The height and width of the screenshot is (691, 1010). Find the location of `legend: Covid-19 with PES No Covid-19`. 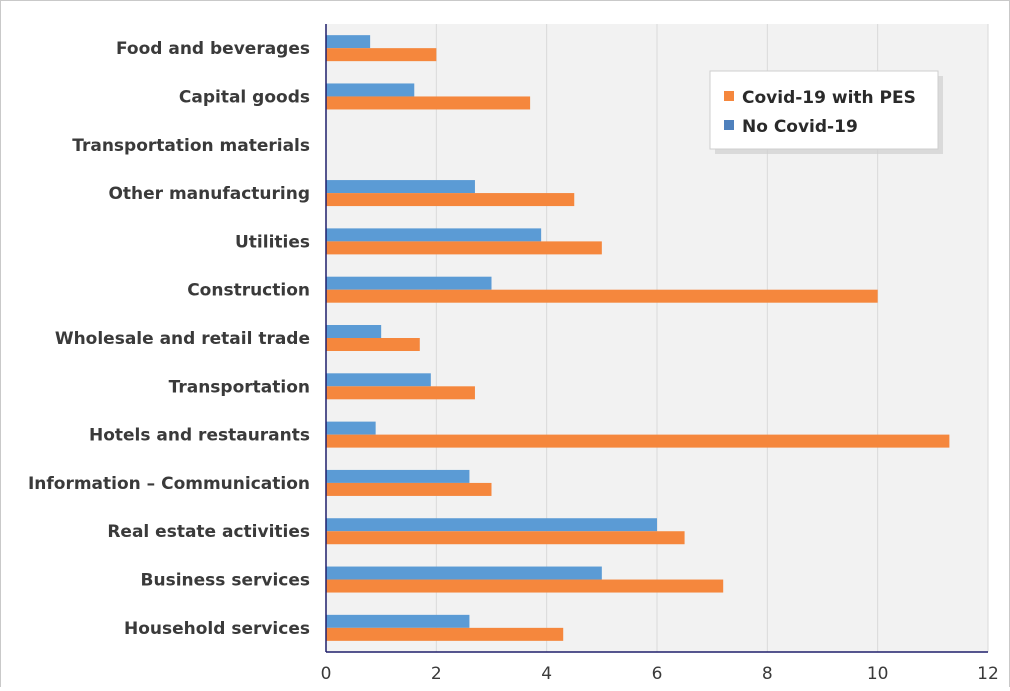

legend: Covid-19 with PES No Covid-19 is located at coordinates (826, 112).